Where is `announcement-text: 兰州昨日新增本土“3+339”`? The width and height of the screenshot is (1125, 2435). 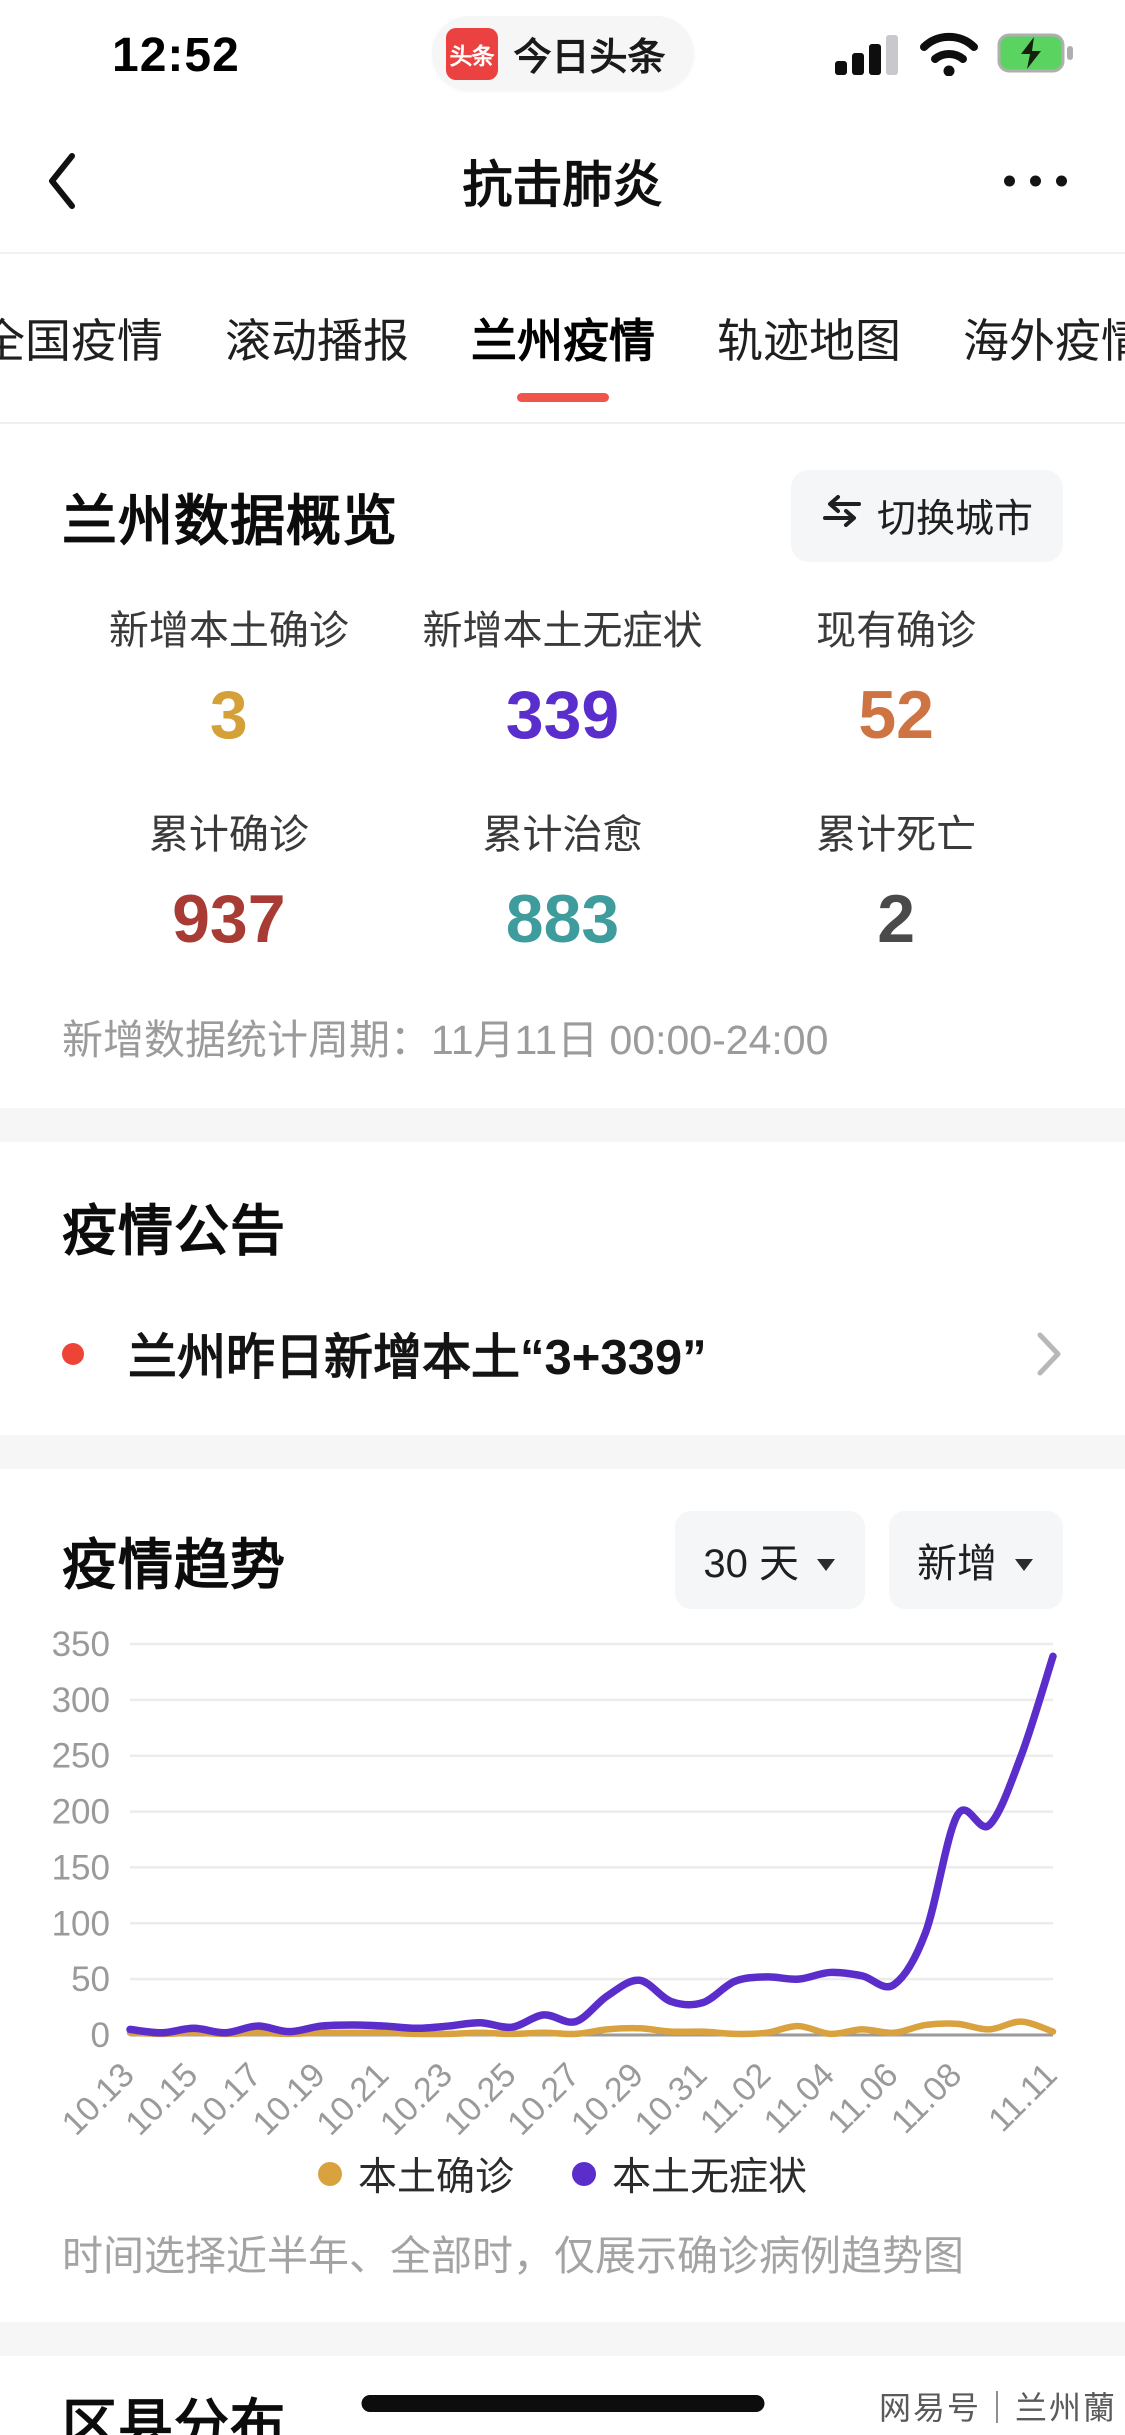
announcement-text: 兰州昨日新增本土“3+339” is located at coordinates (417, 1358).